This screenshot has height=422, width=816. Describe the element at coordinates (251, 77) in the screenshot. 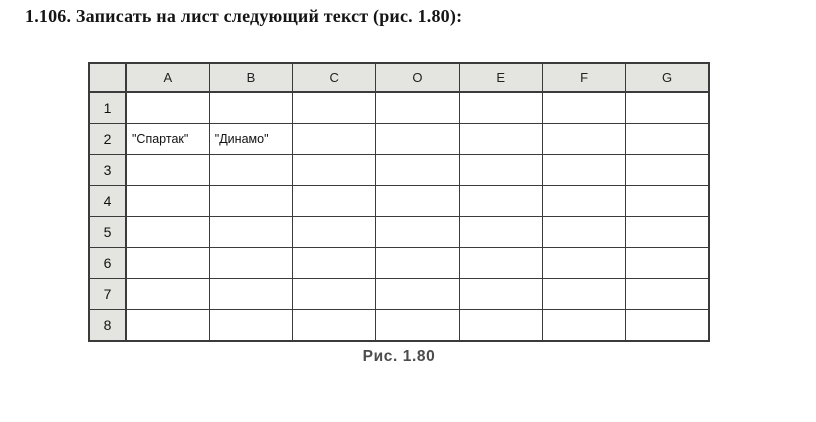

I see `column-header-b: B` at that location.